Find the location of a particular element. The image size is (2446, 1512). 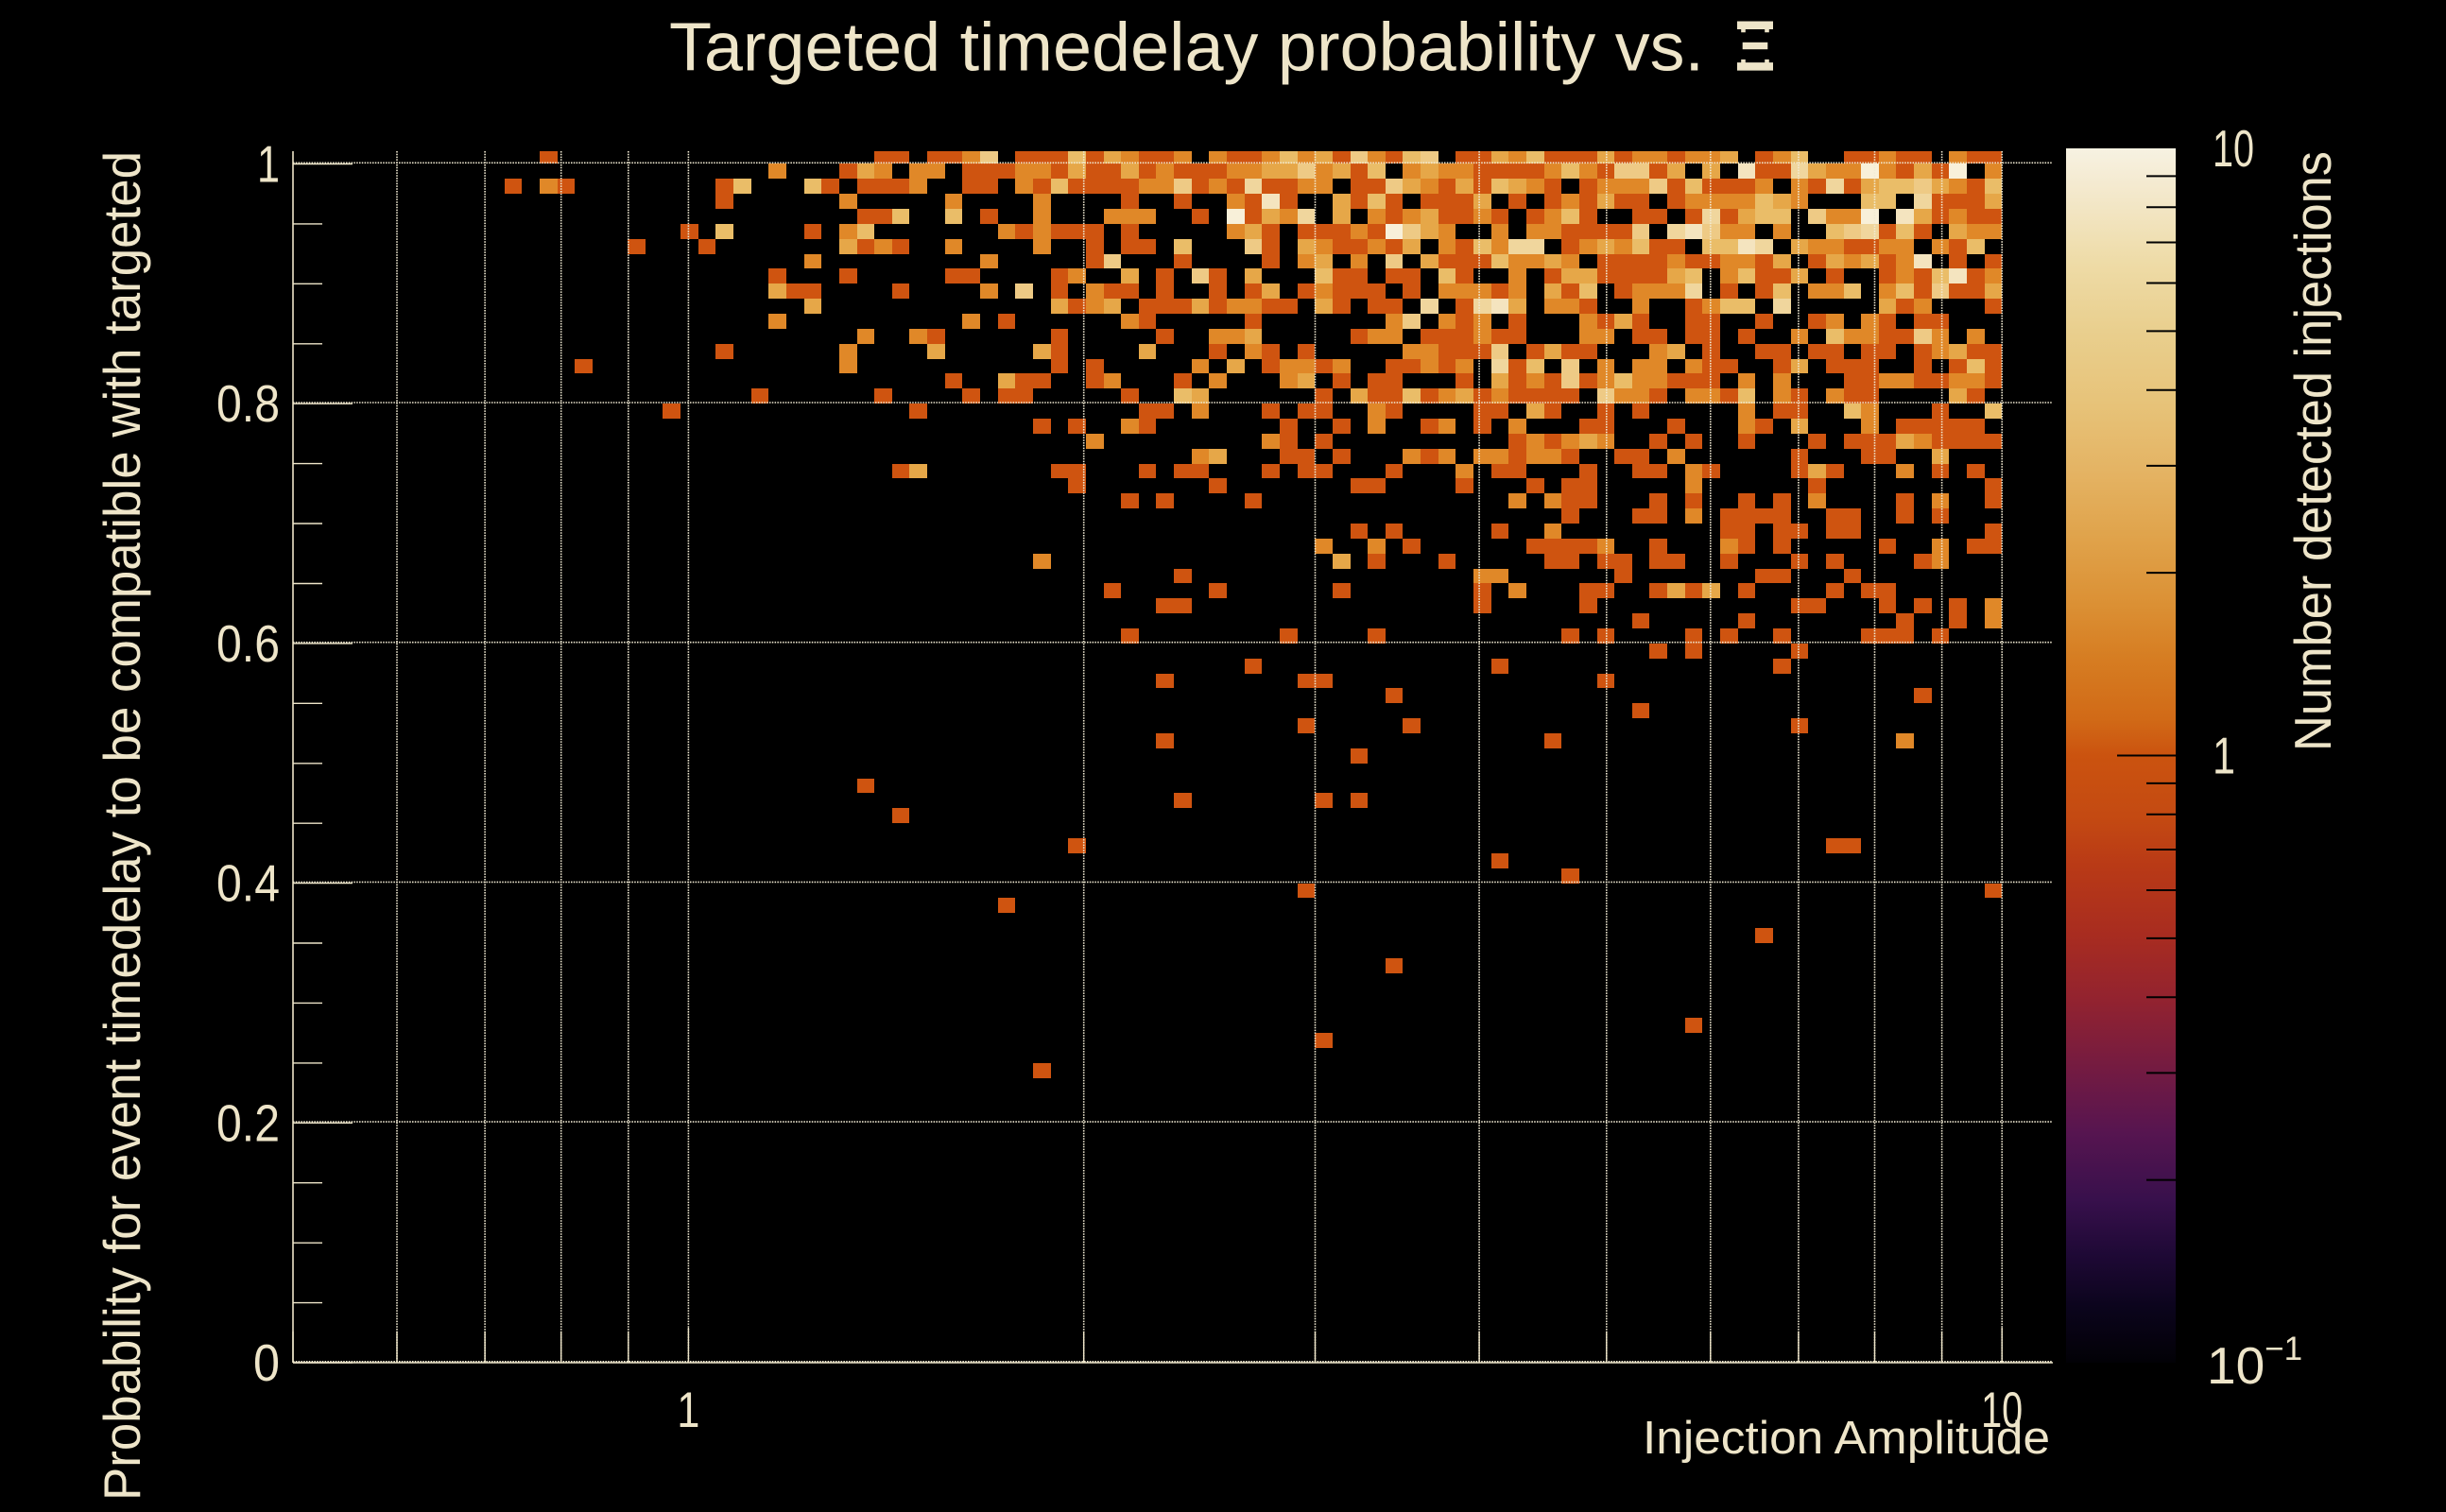

svg-text: 0 is located at coordinates (266, 1362).